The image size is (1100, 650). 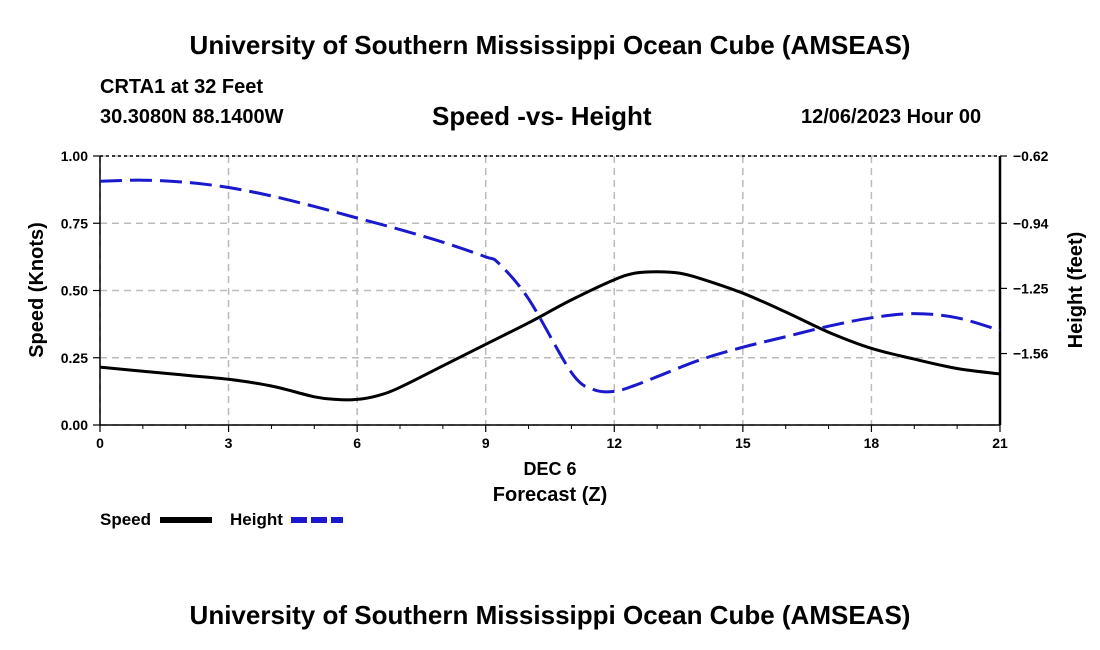 What do you see at coordinates (550, 495) in the screenshot?
I see `x-axis-label: Forecast (Z)` at bounding box center [550, 495].